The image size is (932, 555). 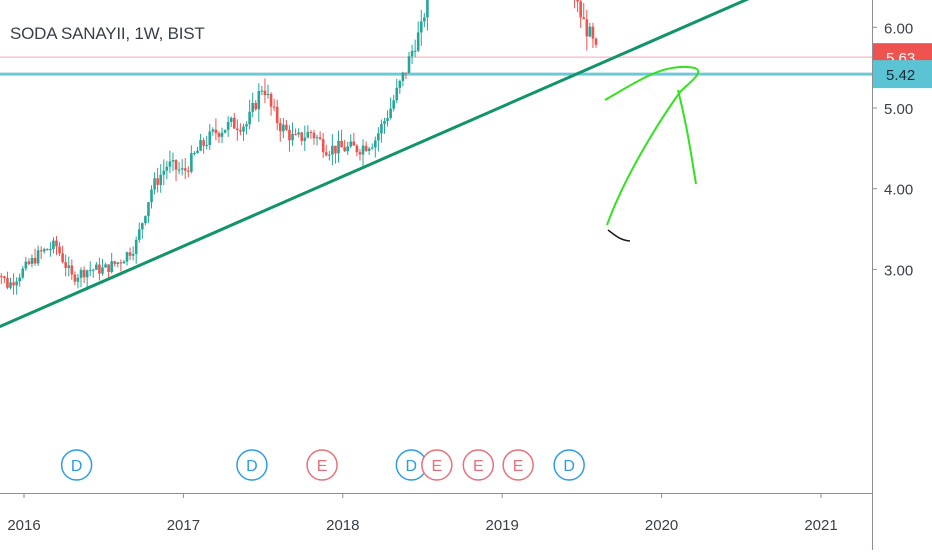 What do you see at coordinates (898, 190) in the screenshot?
I see `y-tick-label: 4.00` at bounding box center [898, 190].